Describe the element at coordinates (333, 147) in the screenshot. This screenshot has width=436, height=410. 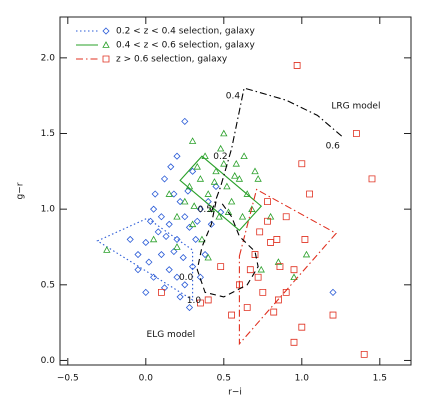
I see `redshift-label: 0.6` at that location.